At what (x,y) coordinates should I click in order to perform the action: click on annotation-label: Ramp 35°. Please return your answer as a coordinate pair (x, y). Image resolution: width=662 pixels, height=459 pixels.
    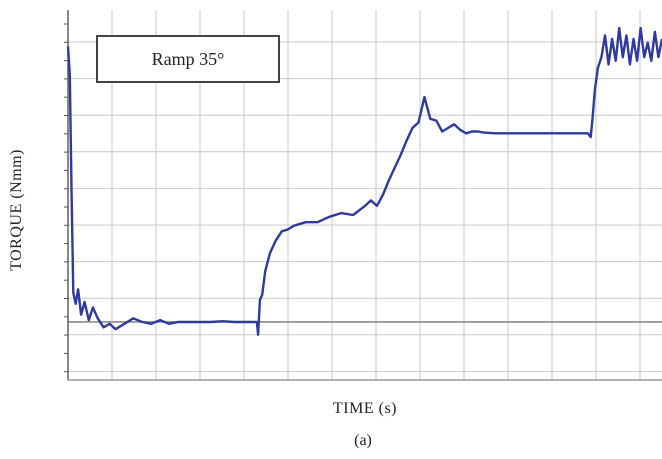
    Looking at the image, I should click on (188, 58).